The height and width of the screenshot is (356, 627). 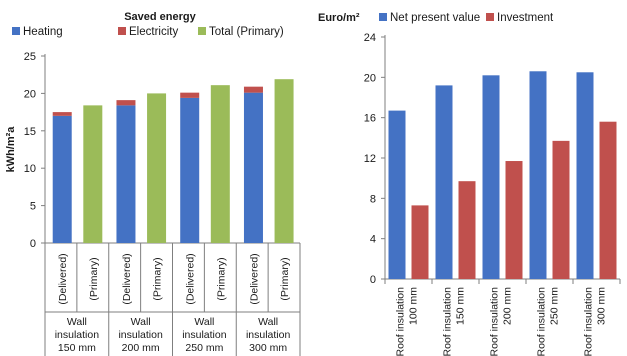 What do you see at coordinates (602, 306) in the screenshot?
I see `category-label: 300 mm` at bounding box center [602, 306].